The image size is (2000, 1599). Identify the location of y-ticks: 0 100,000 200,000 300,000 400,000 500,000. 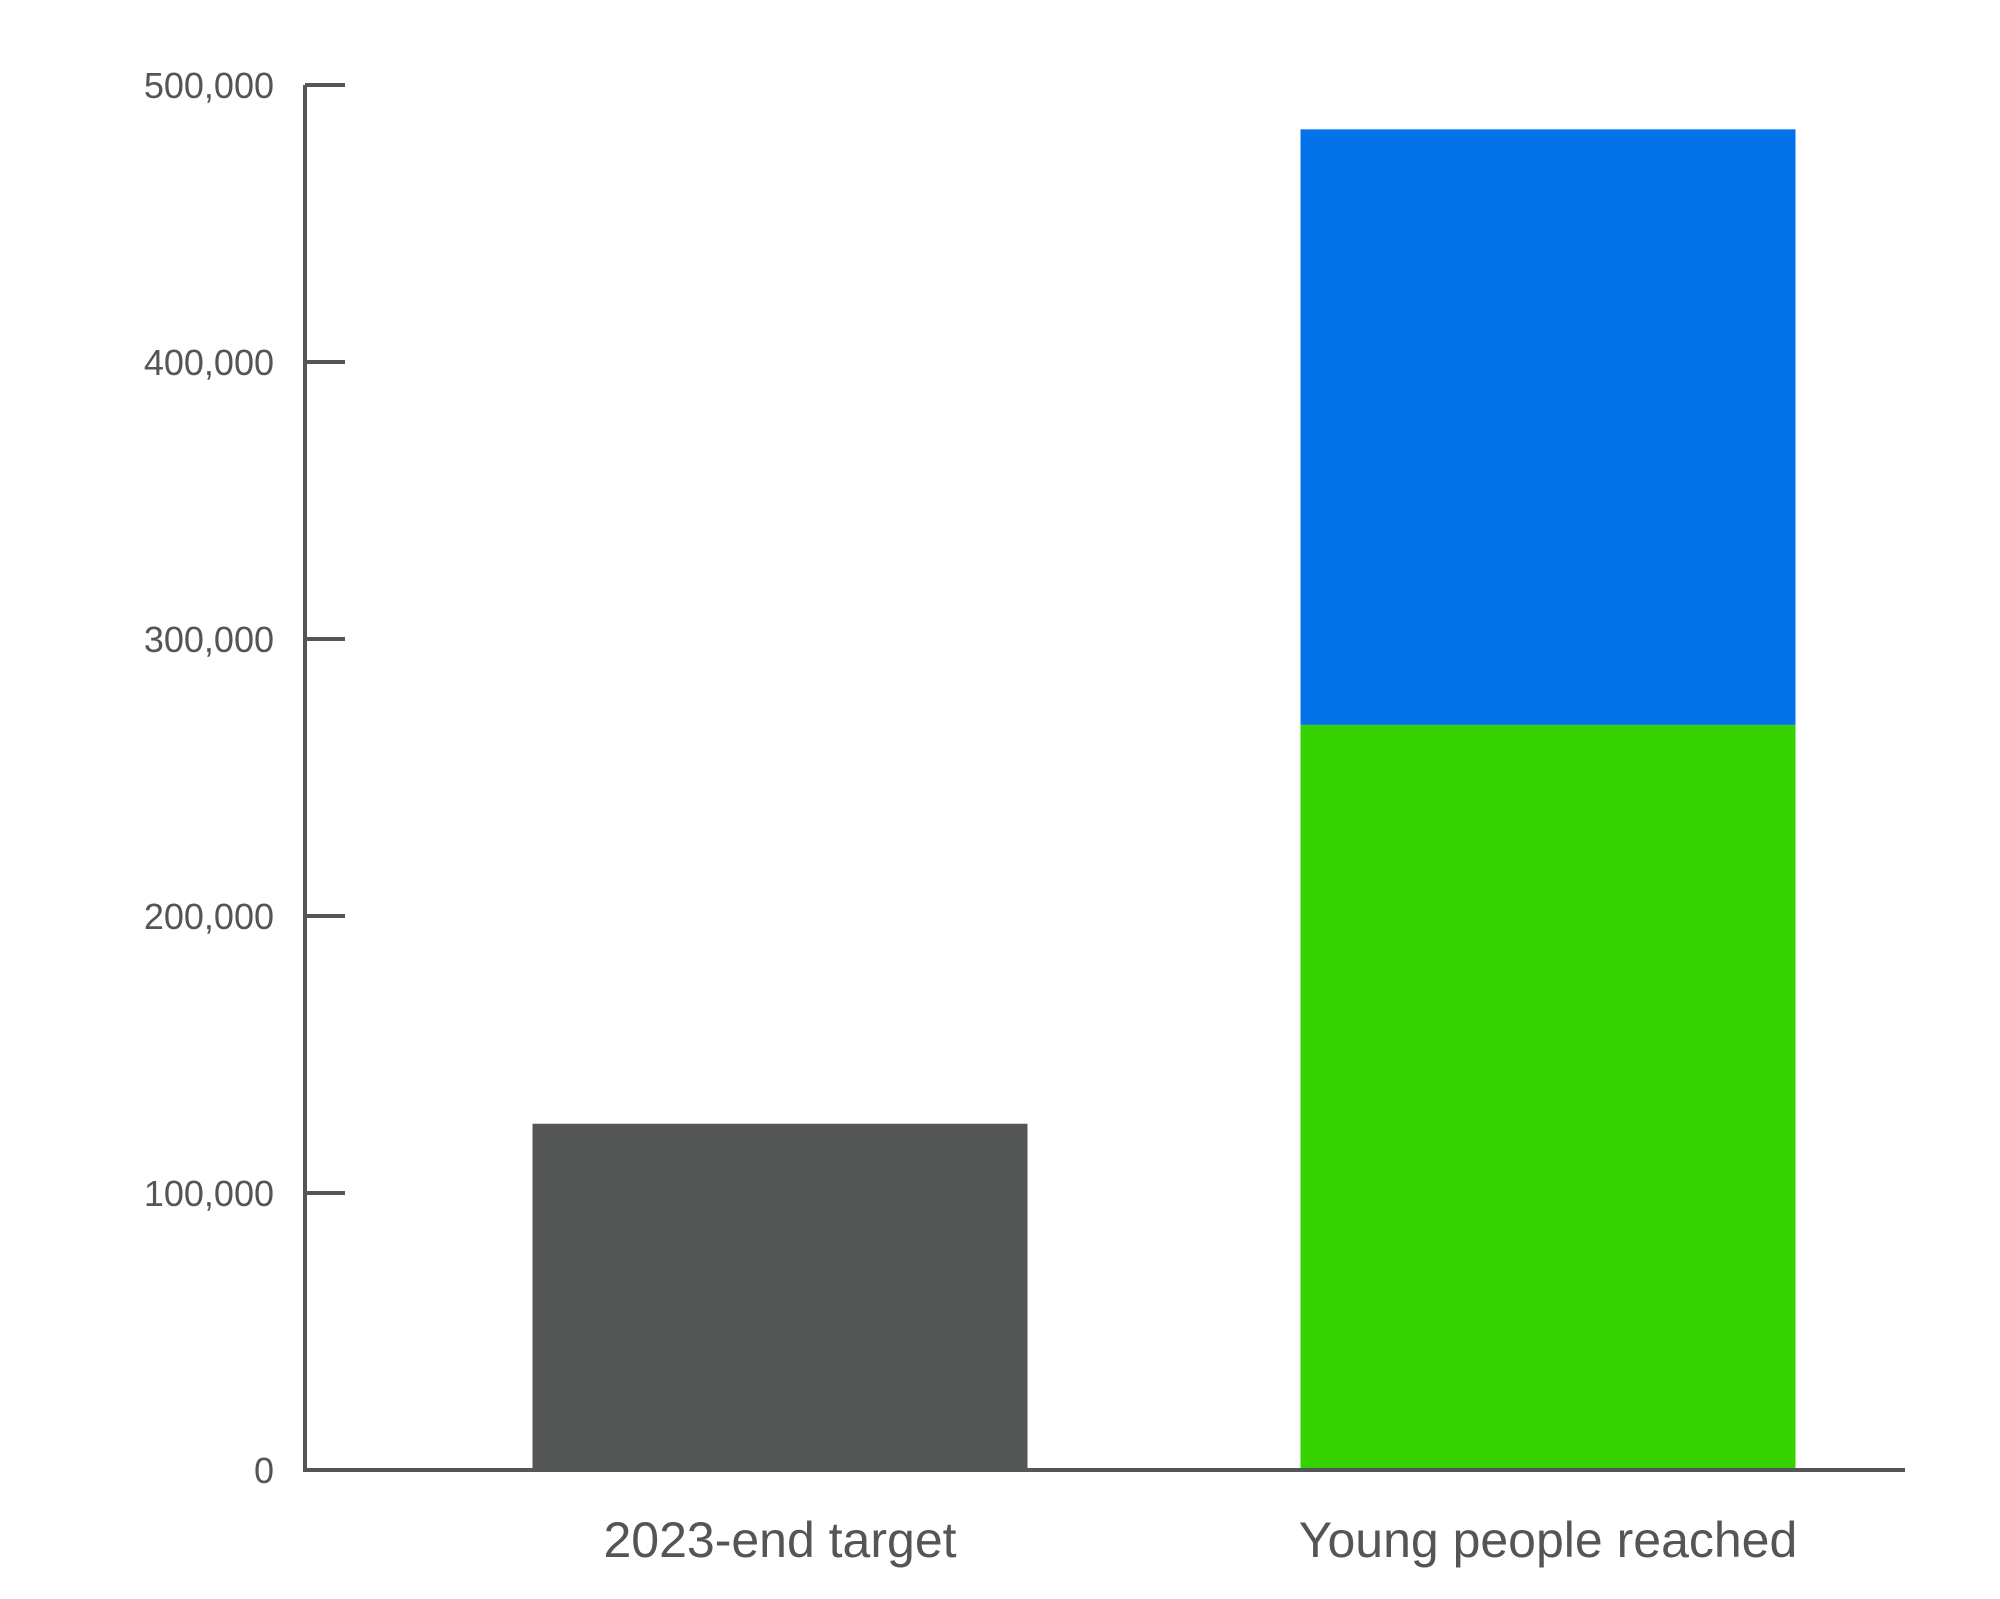
(244, 778).